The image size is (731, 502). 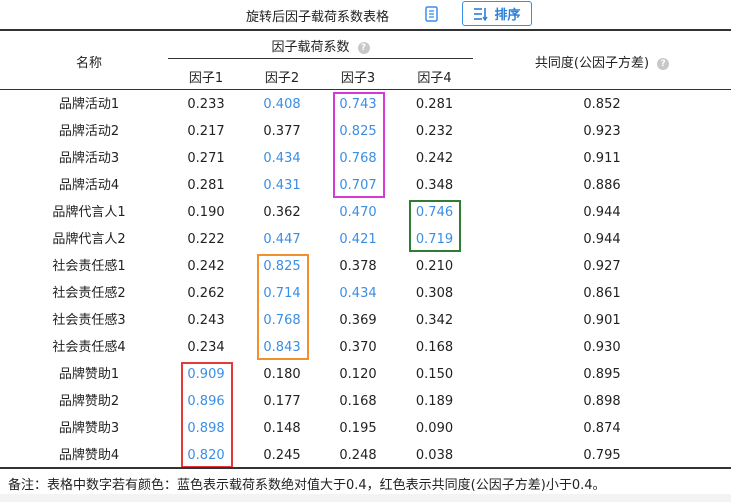 I want to click on factor3-value: 0.248, so click(x=358, y=455).